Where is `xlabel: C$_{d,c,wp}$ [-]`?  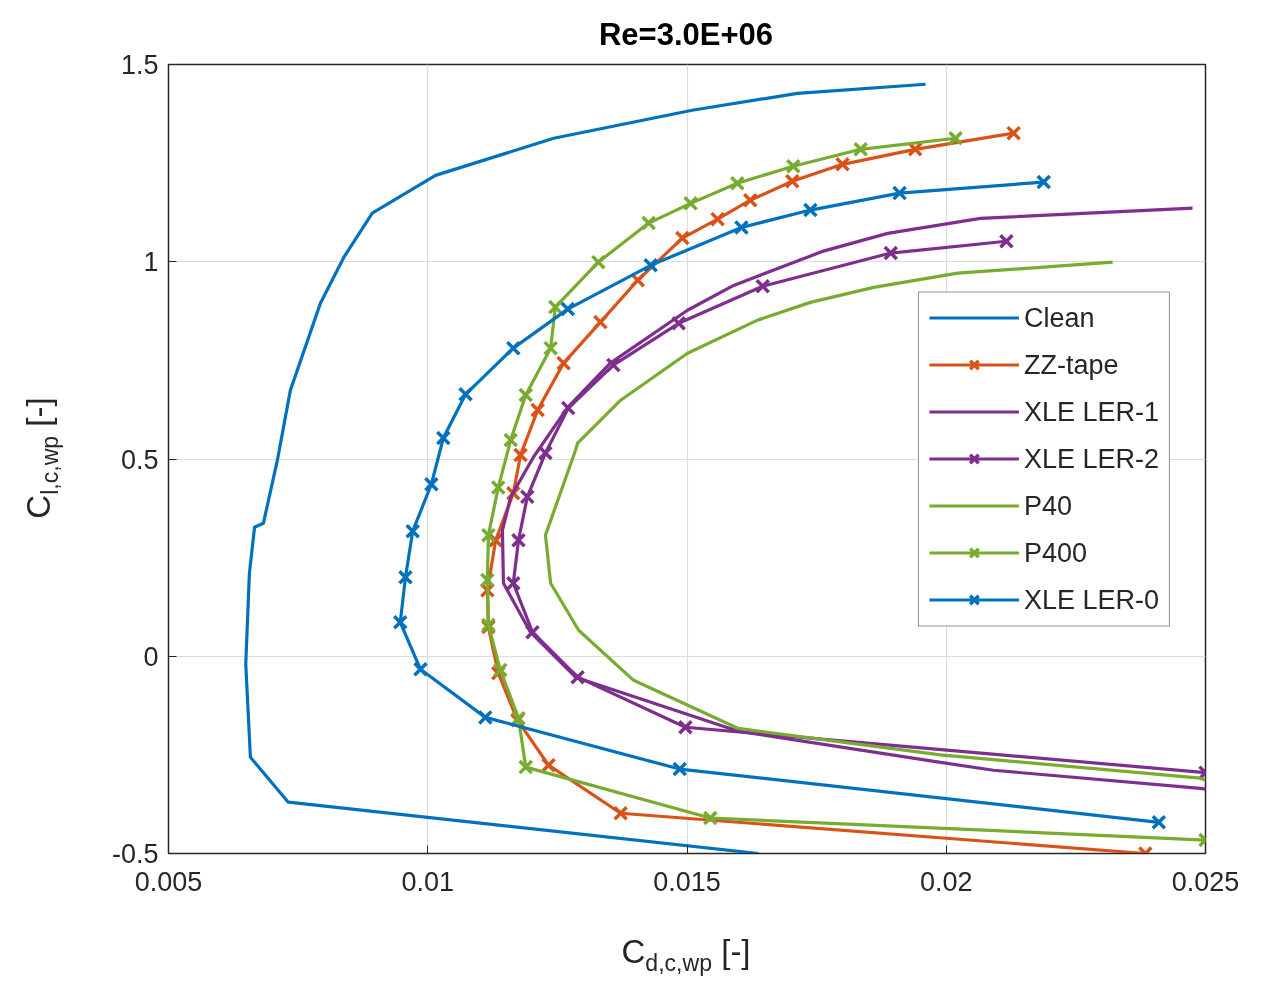
xlabel: C$_{d,c,wp}$ [-] is located at coordinates (686, 955).